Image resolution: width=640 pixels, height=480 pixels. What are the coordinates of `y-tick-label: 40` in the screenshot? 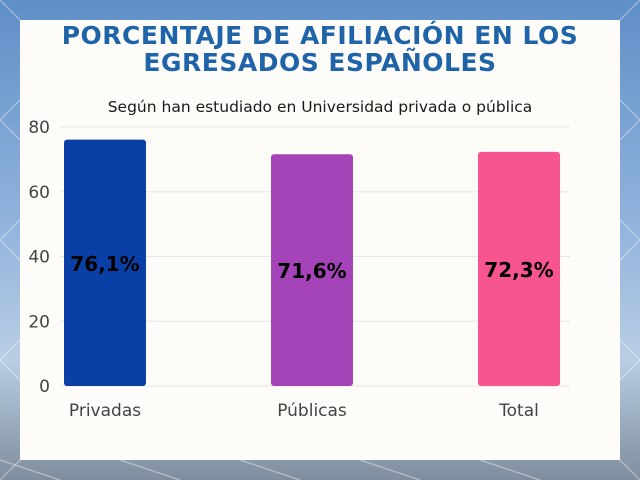 It's located at (39, 258).